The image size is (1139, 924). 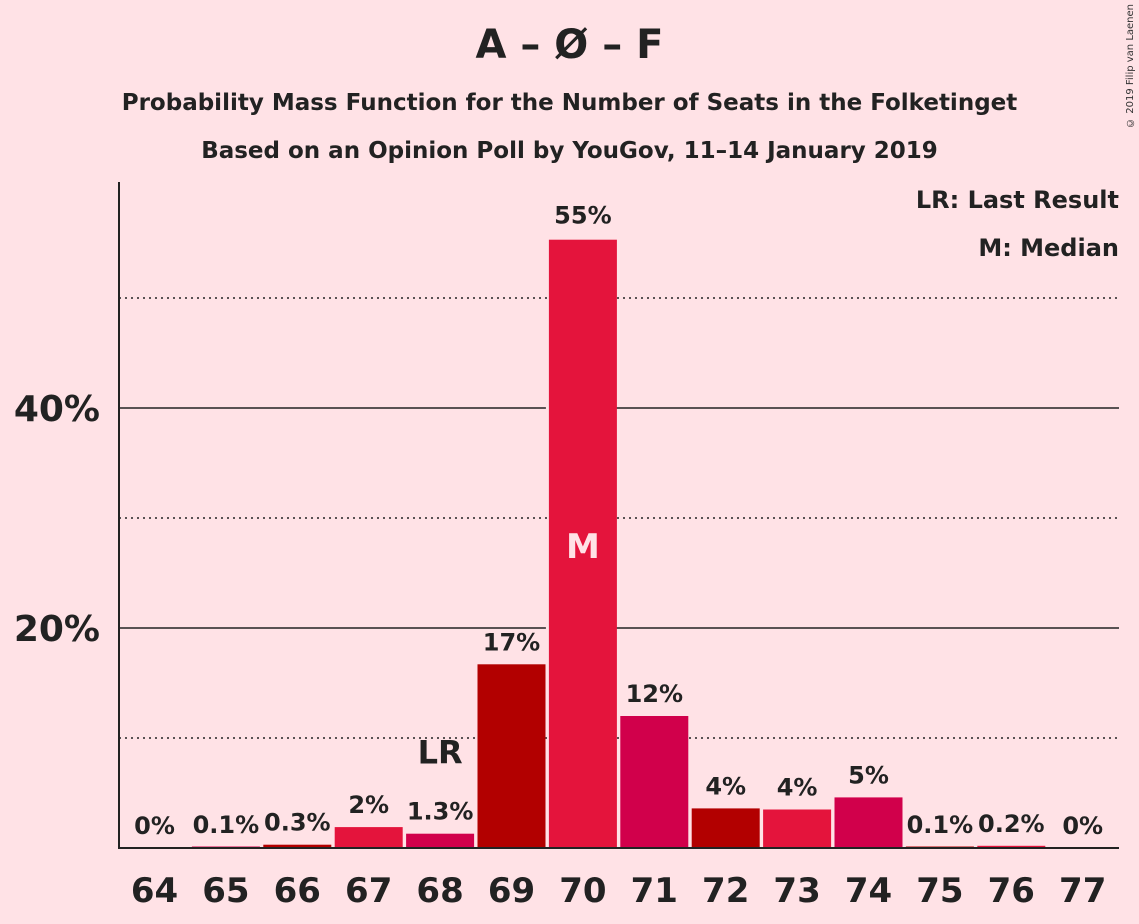 I want to click on y-tick-label: 20%, so click(x=57, y=629).